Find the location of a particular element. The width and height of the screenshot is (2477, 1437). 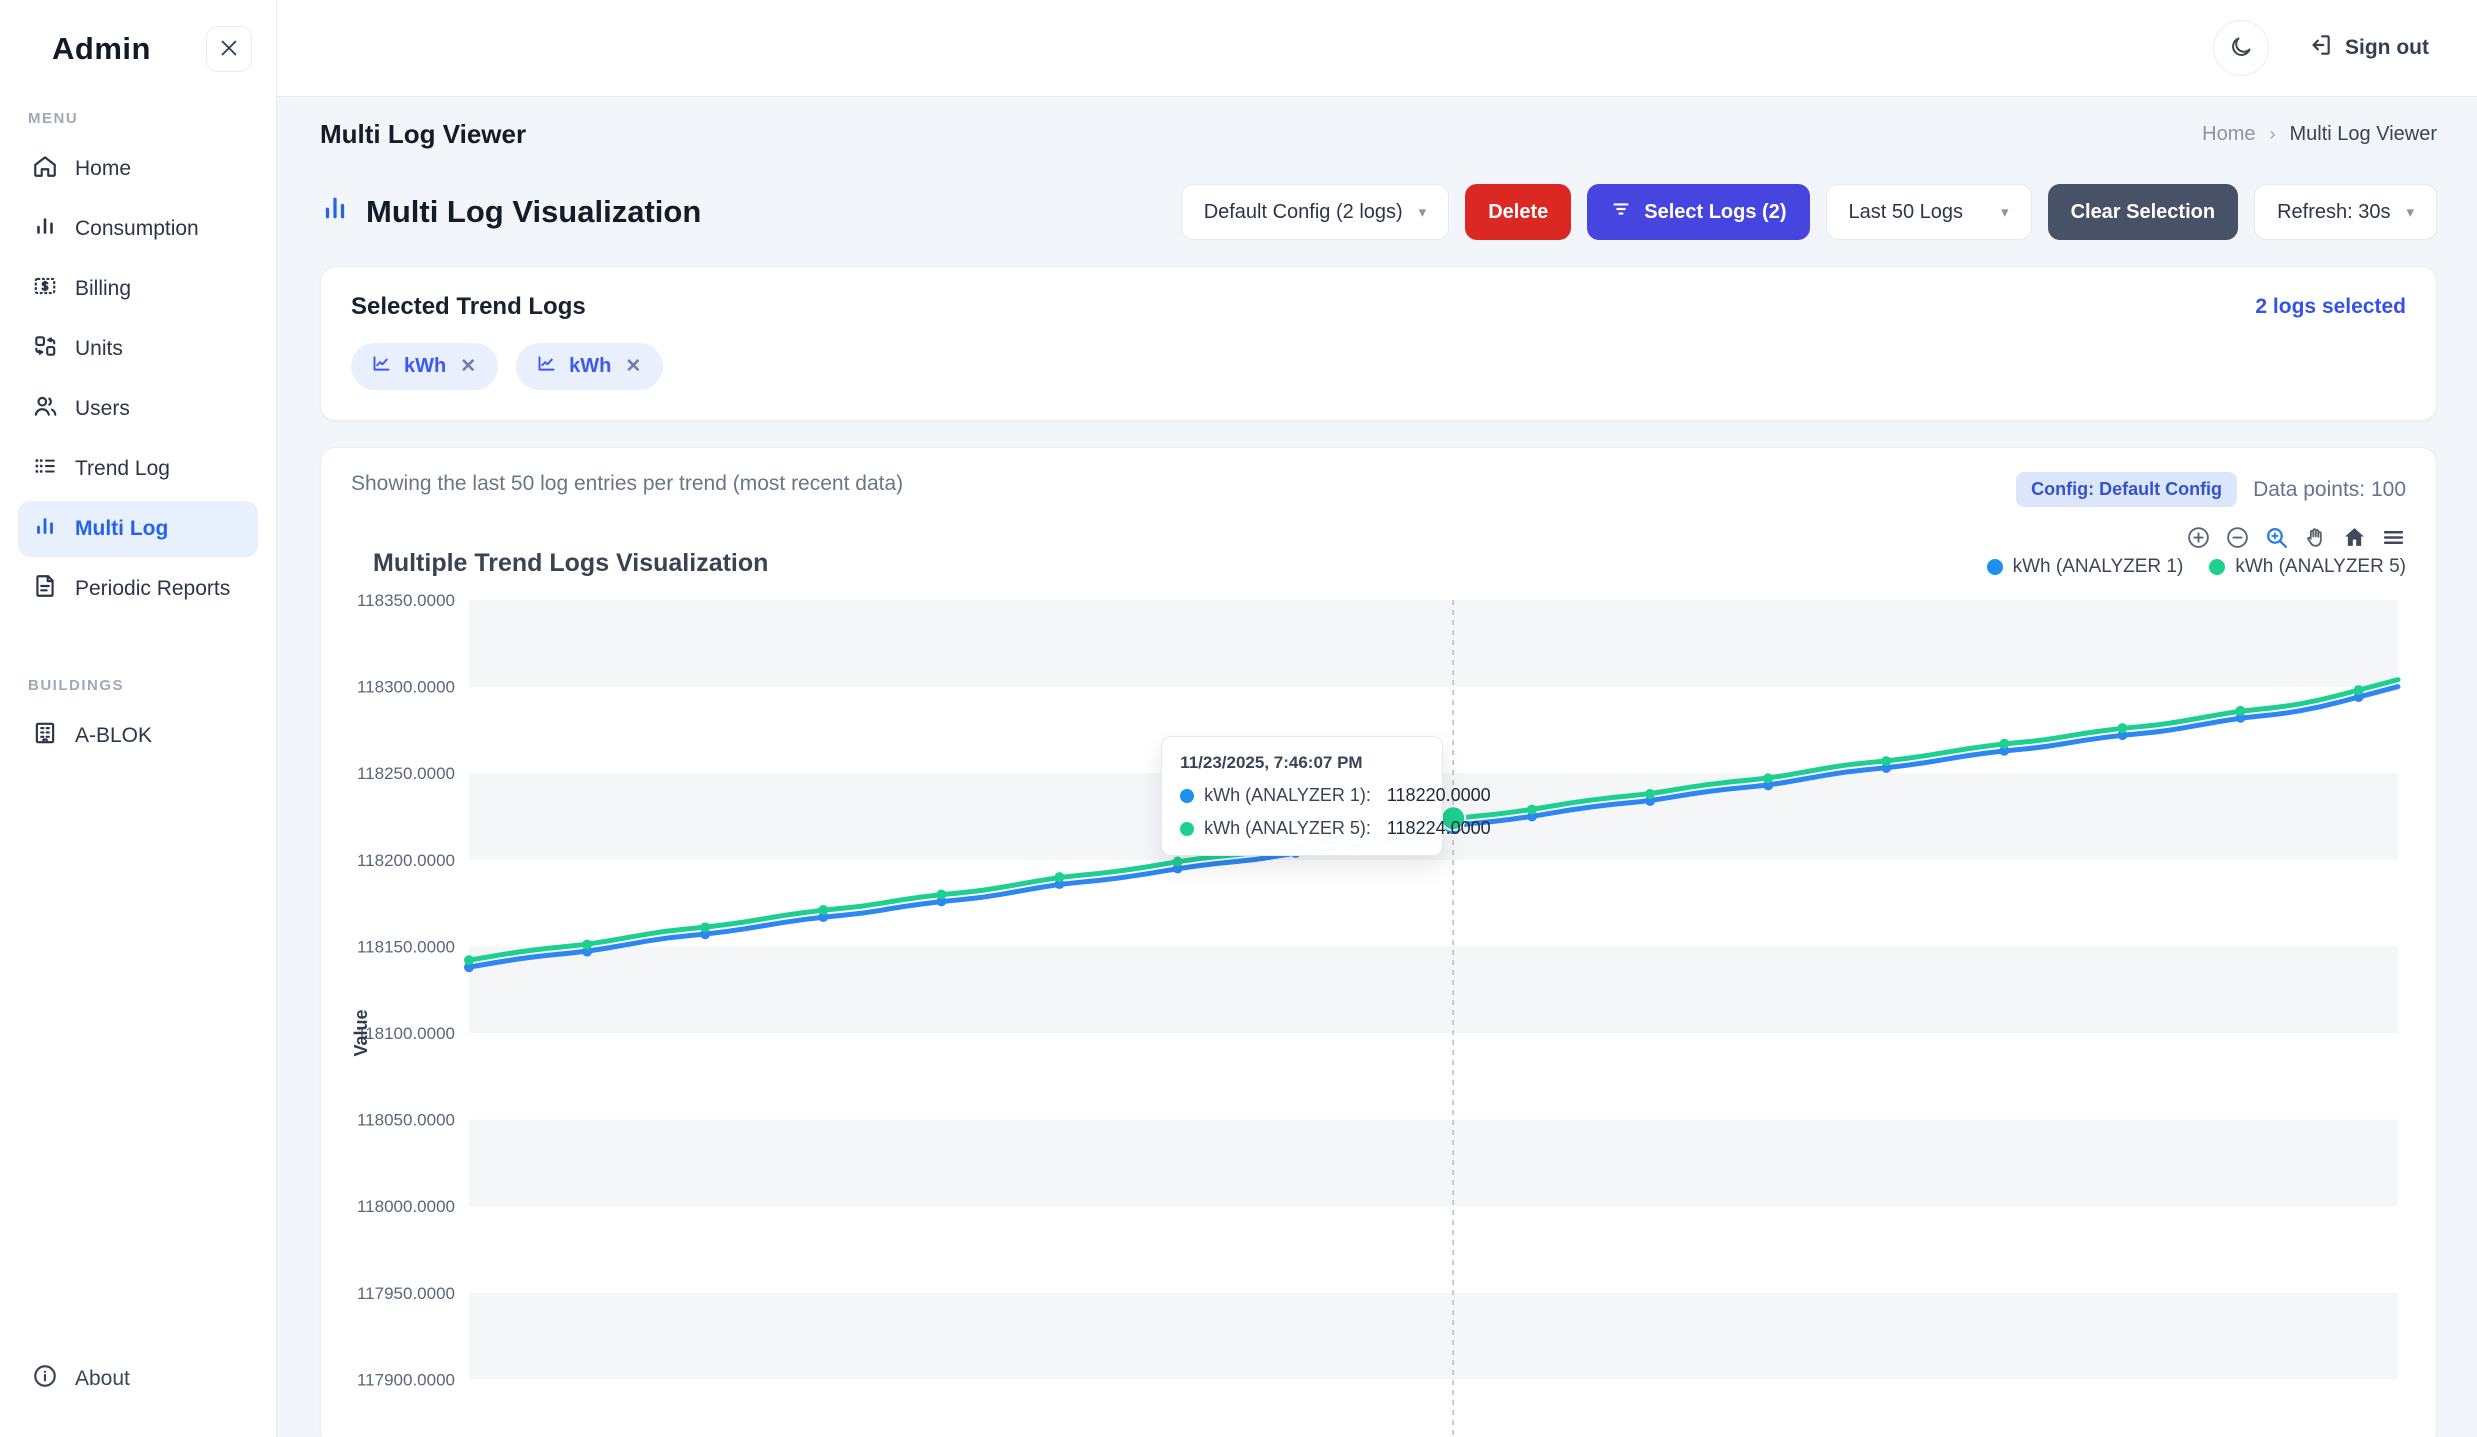

moon-icon is located at coordinates (2241, 48).